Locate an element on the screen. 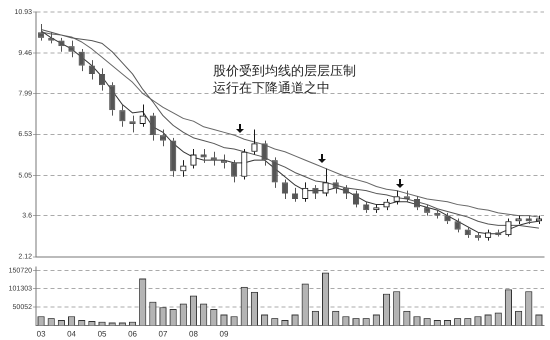 This screenshot has width=550, height=340. x-tick-label: 04 is located at coordinates (72, 333).